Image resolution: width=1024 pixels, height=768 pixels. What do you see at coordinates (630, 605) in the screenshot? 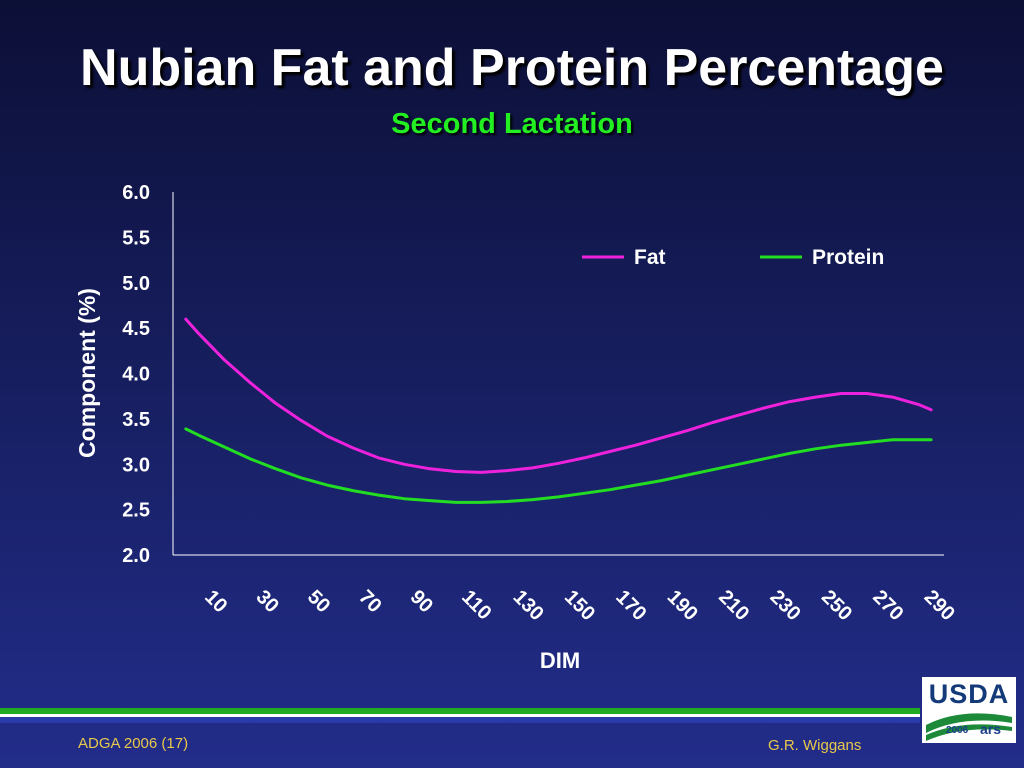
I see `x-tick-label: 170` at bounding box center [630, 605].